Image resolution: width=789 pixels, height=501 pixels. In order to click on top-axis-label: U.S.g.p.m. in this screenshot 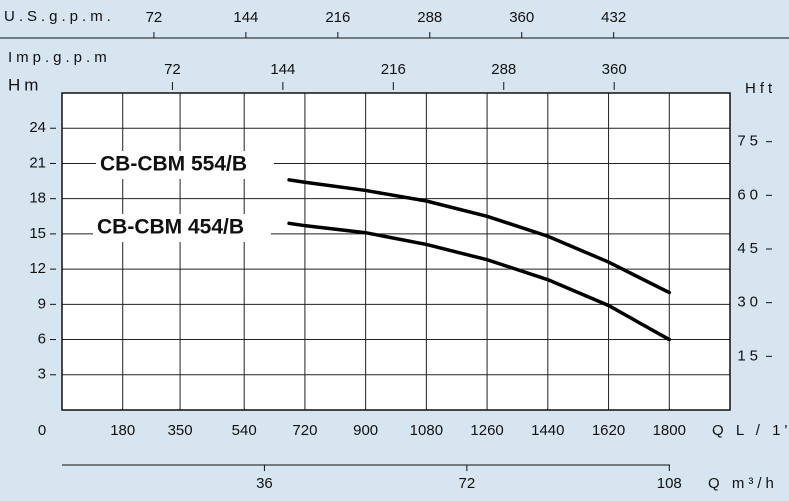, I will do `click(59, 16)`.